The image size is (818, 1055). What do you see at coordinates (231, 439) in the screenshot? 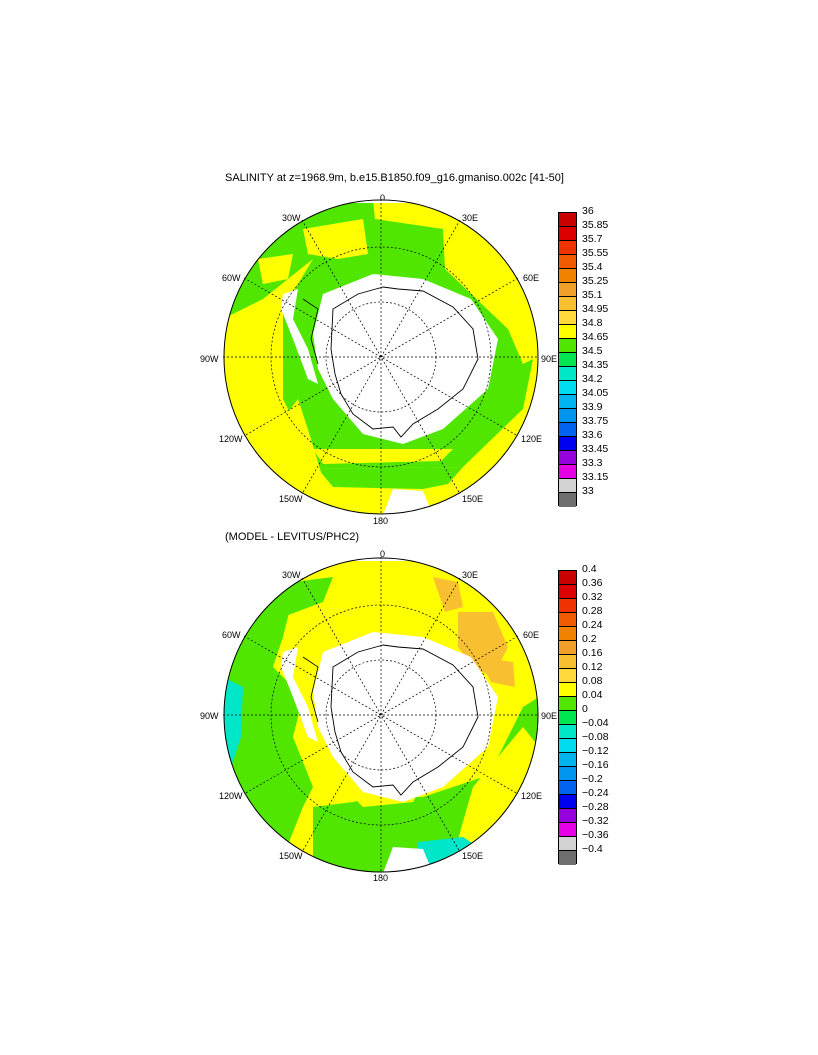
I see `lon-label-120w: 120W` at bounding box center [231, 439].